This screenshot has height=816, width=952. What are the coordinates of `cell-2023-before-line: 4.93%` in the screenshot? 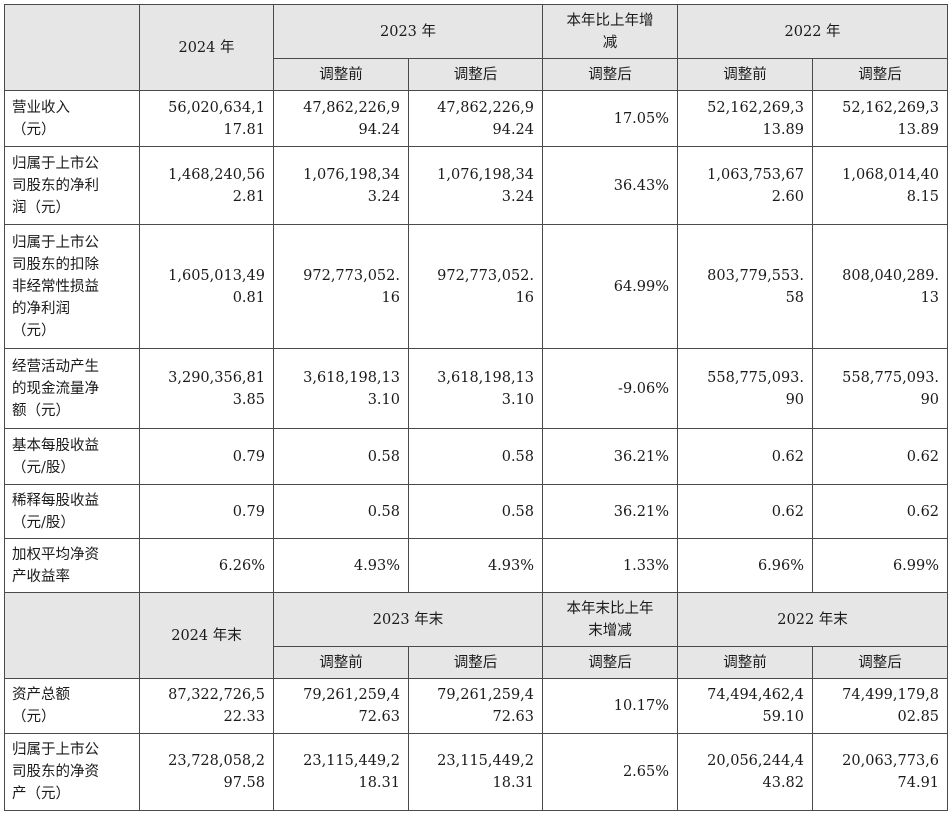 It's located at (376, 565).